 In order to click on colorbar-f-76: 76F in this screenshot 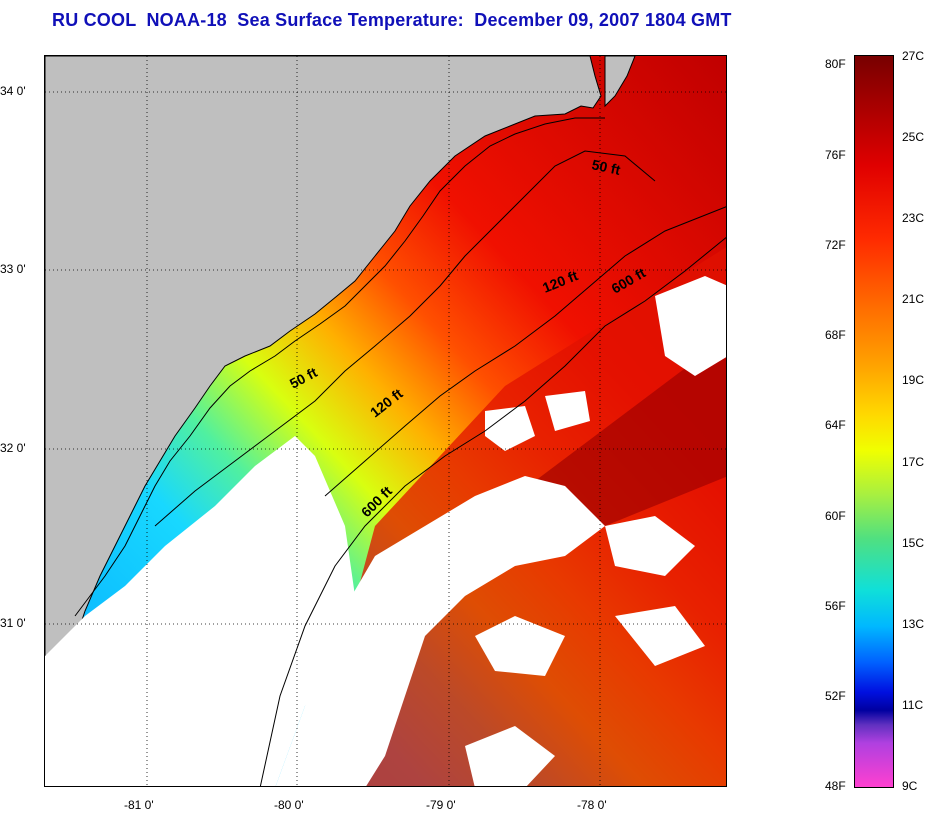, I will do `click(835, 155)`.